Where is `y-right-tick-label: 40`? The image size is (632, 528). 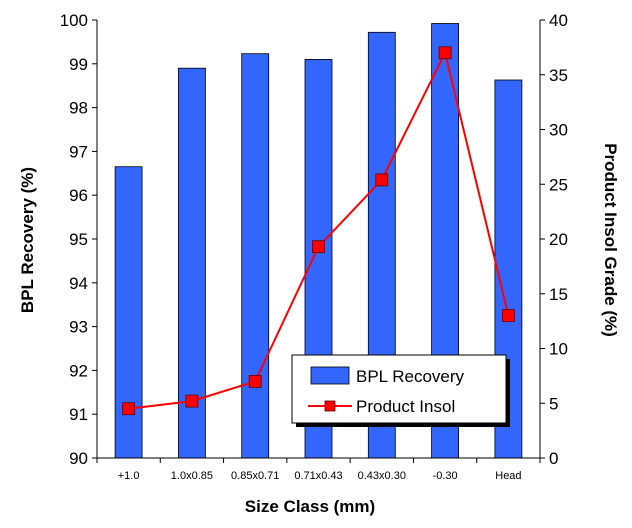 y-right-tick-label: 40 is located at coordinates (558, 20).